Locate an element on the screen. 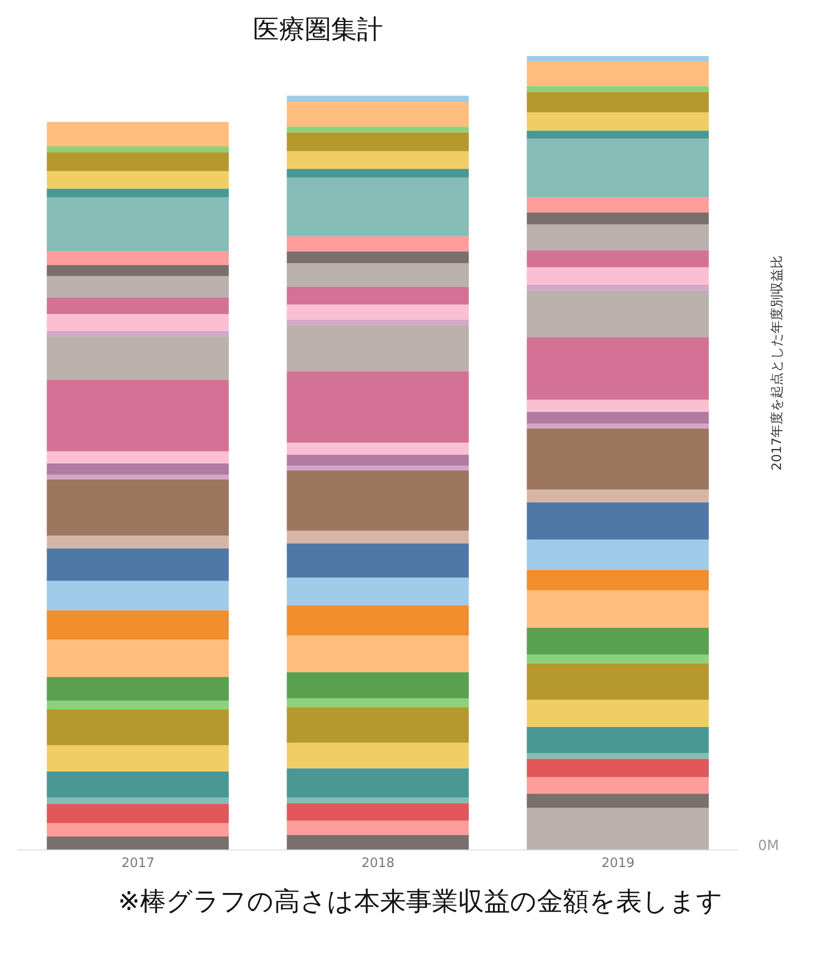  x-tick-label: 2019 is located at coordinates (618, 864).